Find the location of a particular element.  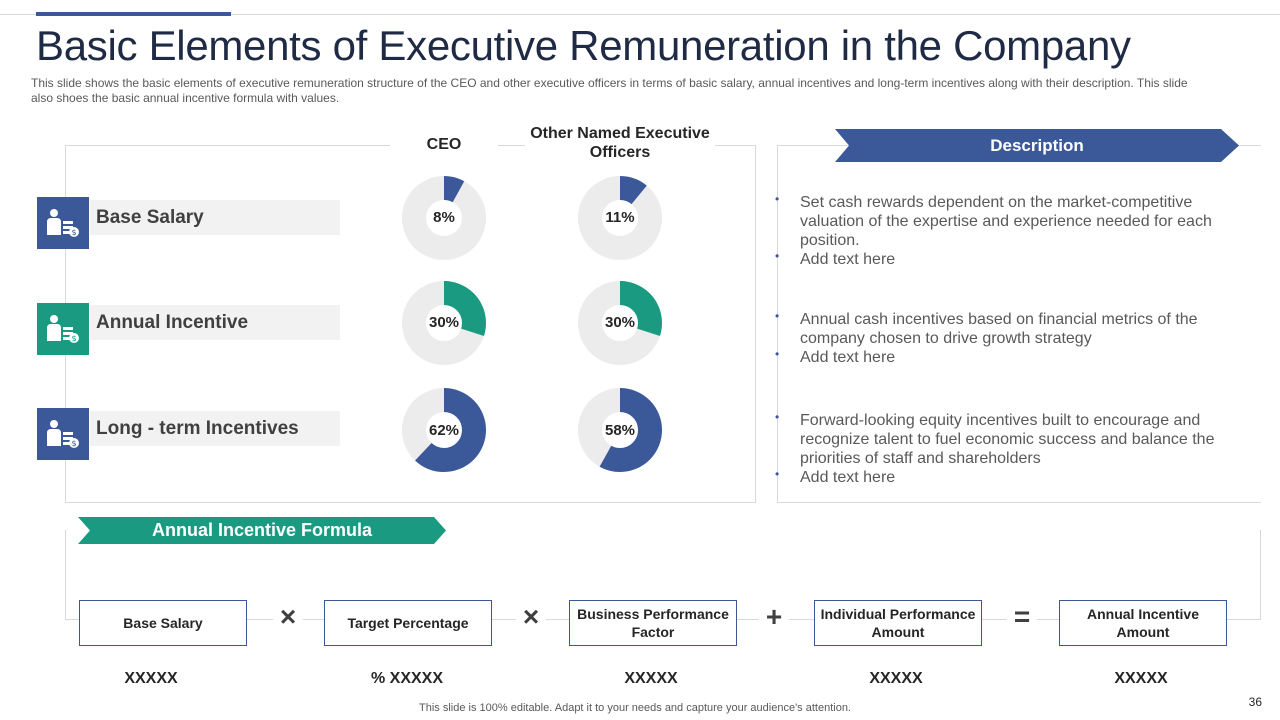

donut-ceo-long-term-incentives is located at coordinates (444, 430).